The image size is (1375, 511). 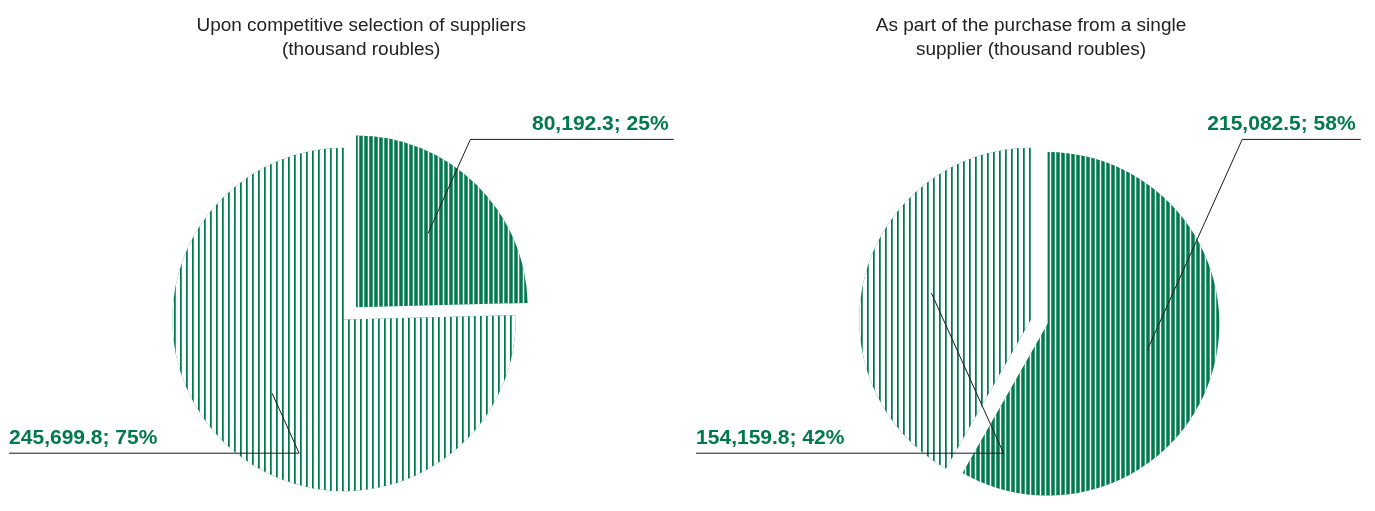 I want to click on chart-title: Upon competitive selection of suppliers (thousand roubles), so click(x=361, y=37).